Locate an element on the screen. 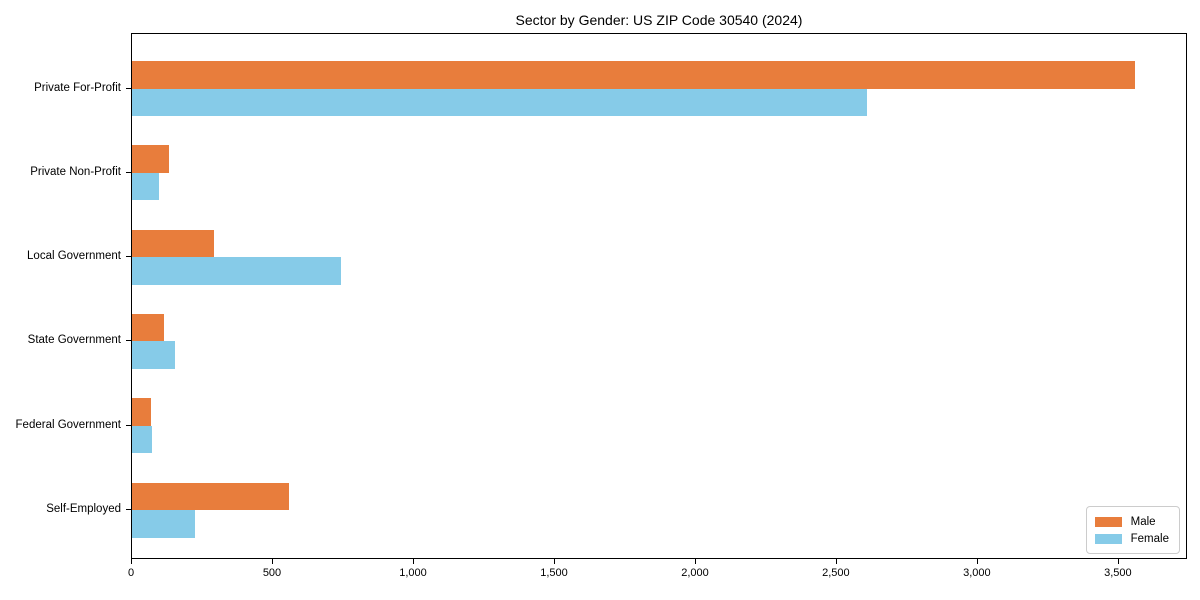  bar-female-self-employed is located at coordinates (163, 524).